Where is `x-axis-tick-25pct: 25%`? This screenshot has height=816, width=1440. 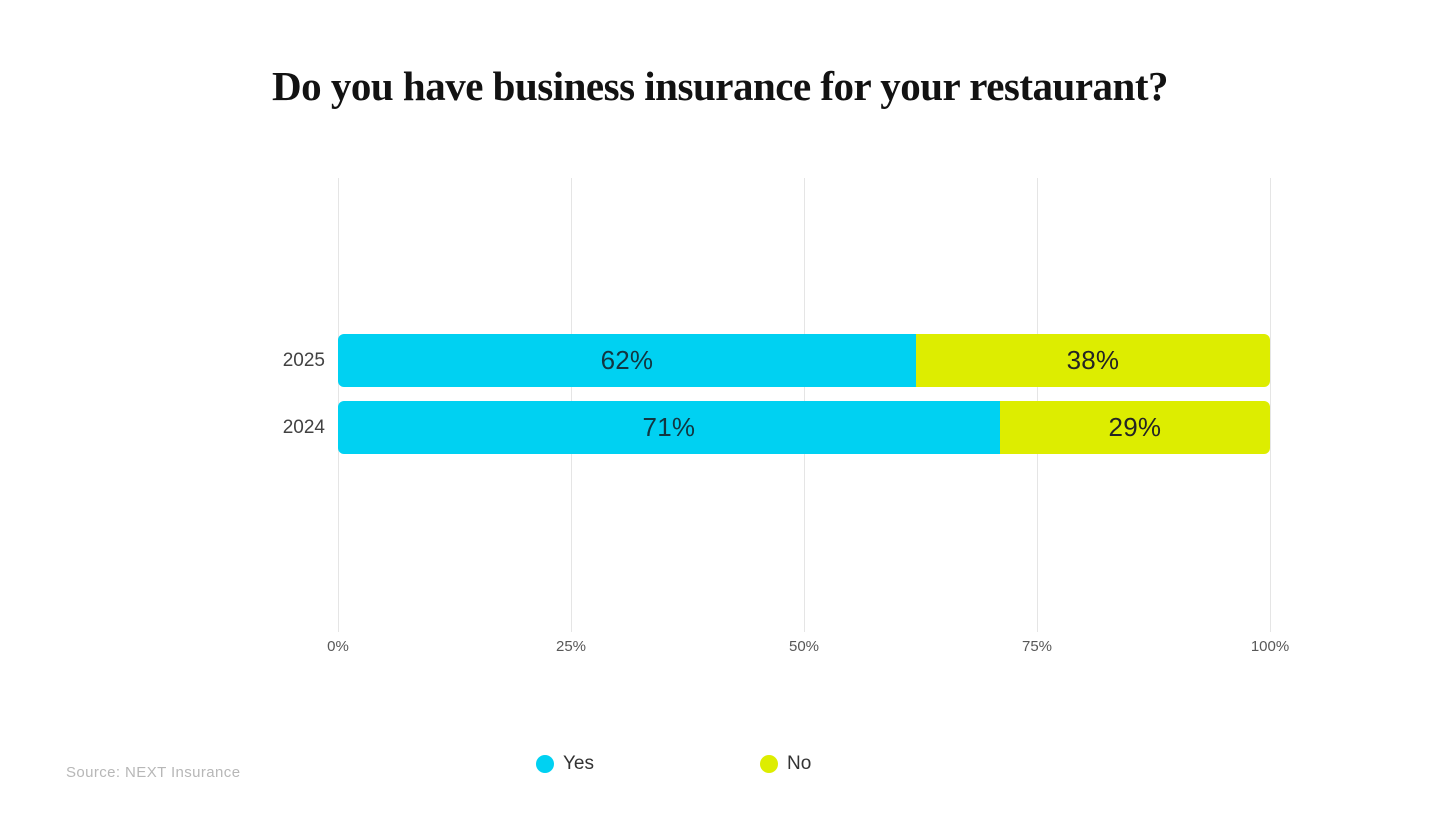
x-axis-tick-25pct: 25% is located at coordinates (571, 646).